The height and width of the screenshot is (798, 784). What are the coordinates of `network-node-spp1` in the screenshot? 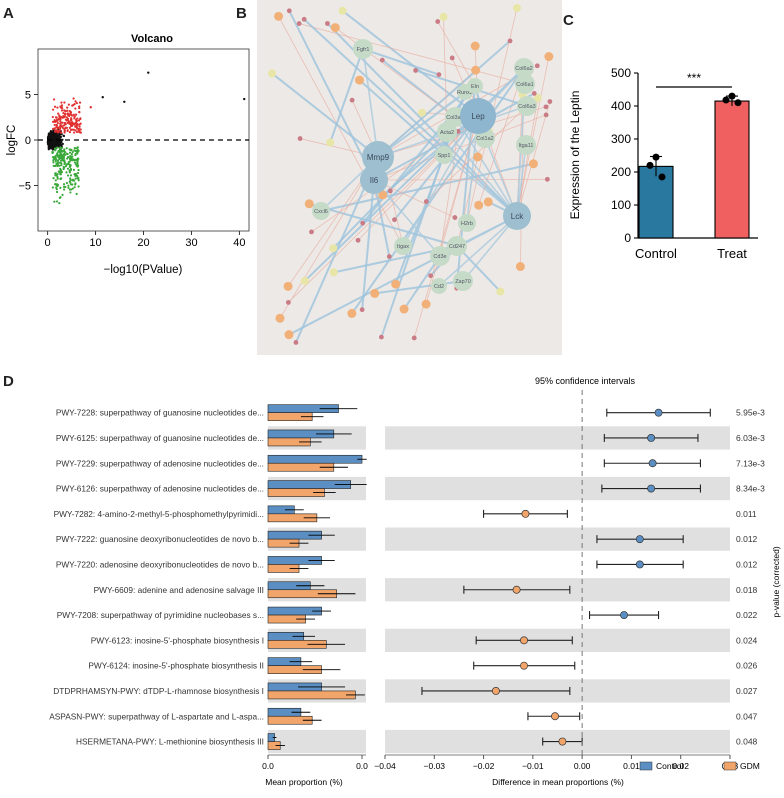 It's located at (444, 155).